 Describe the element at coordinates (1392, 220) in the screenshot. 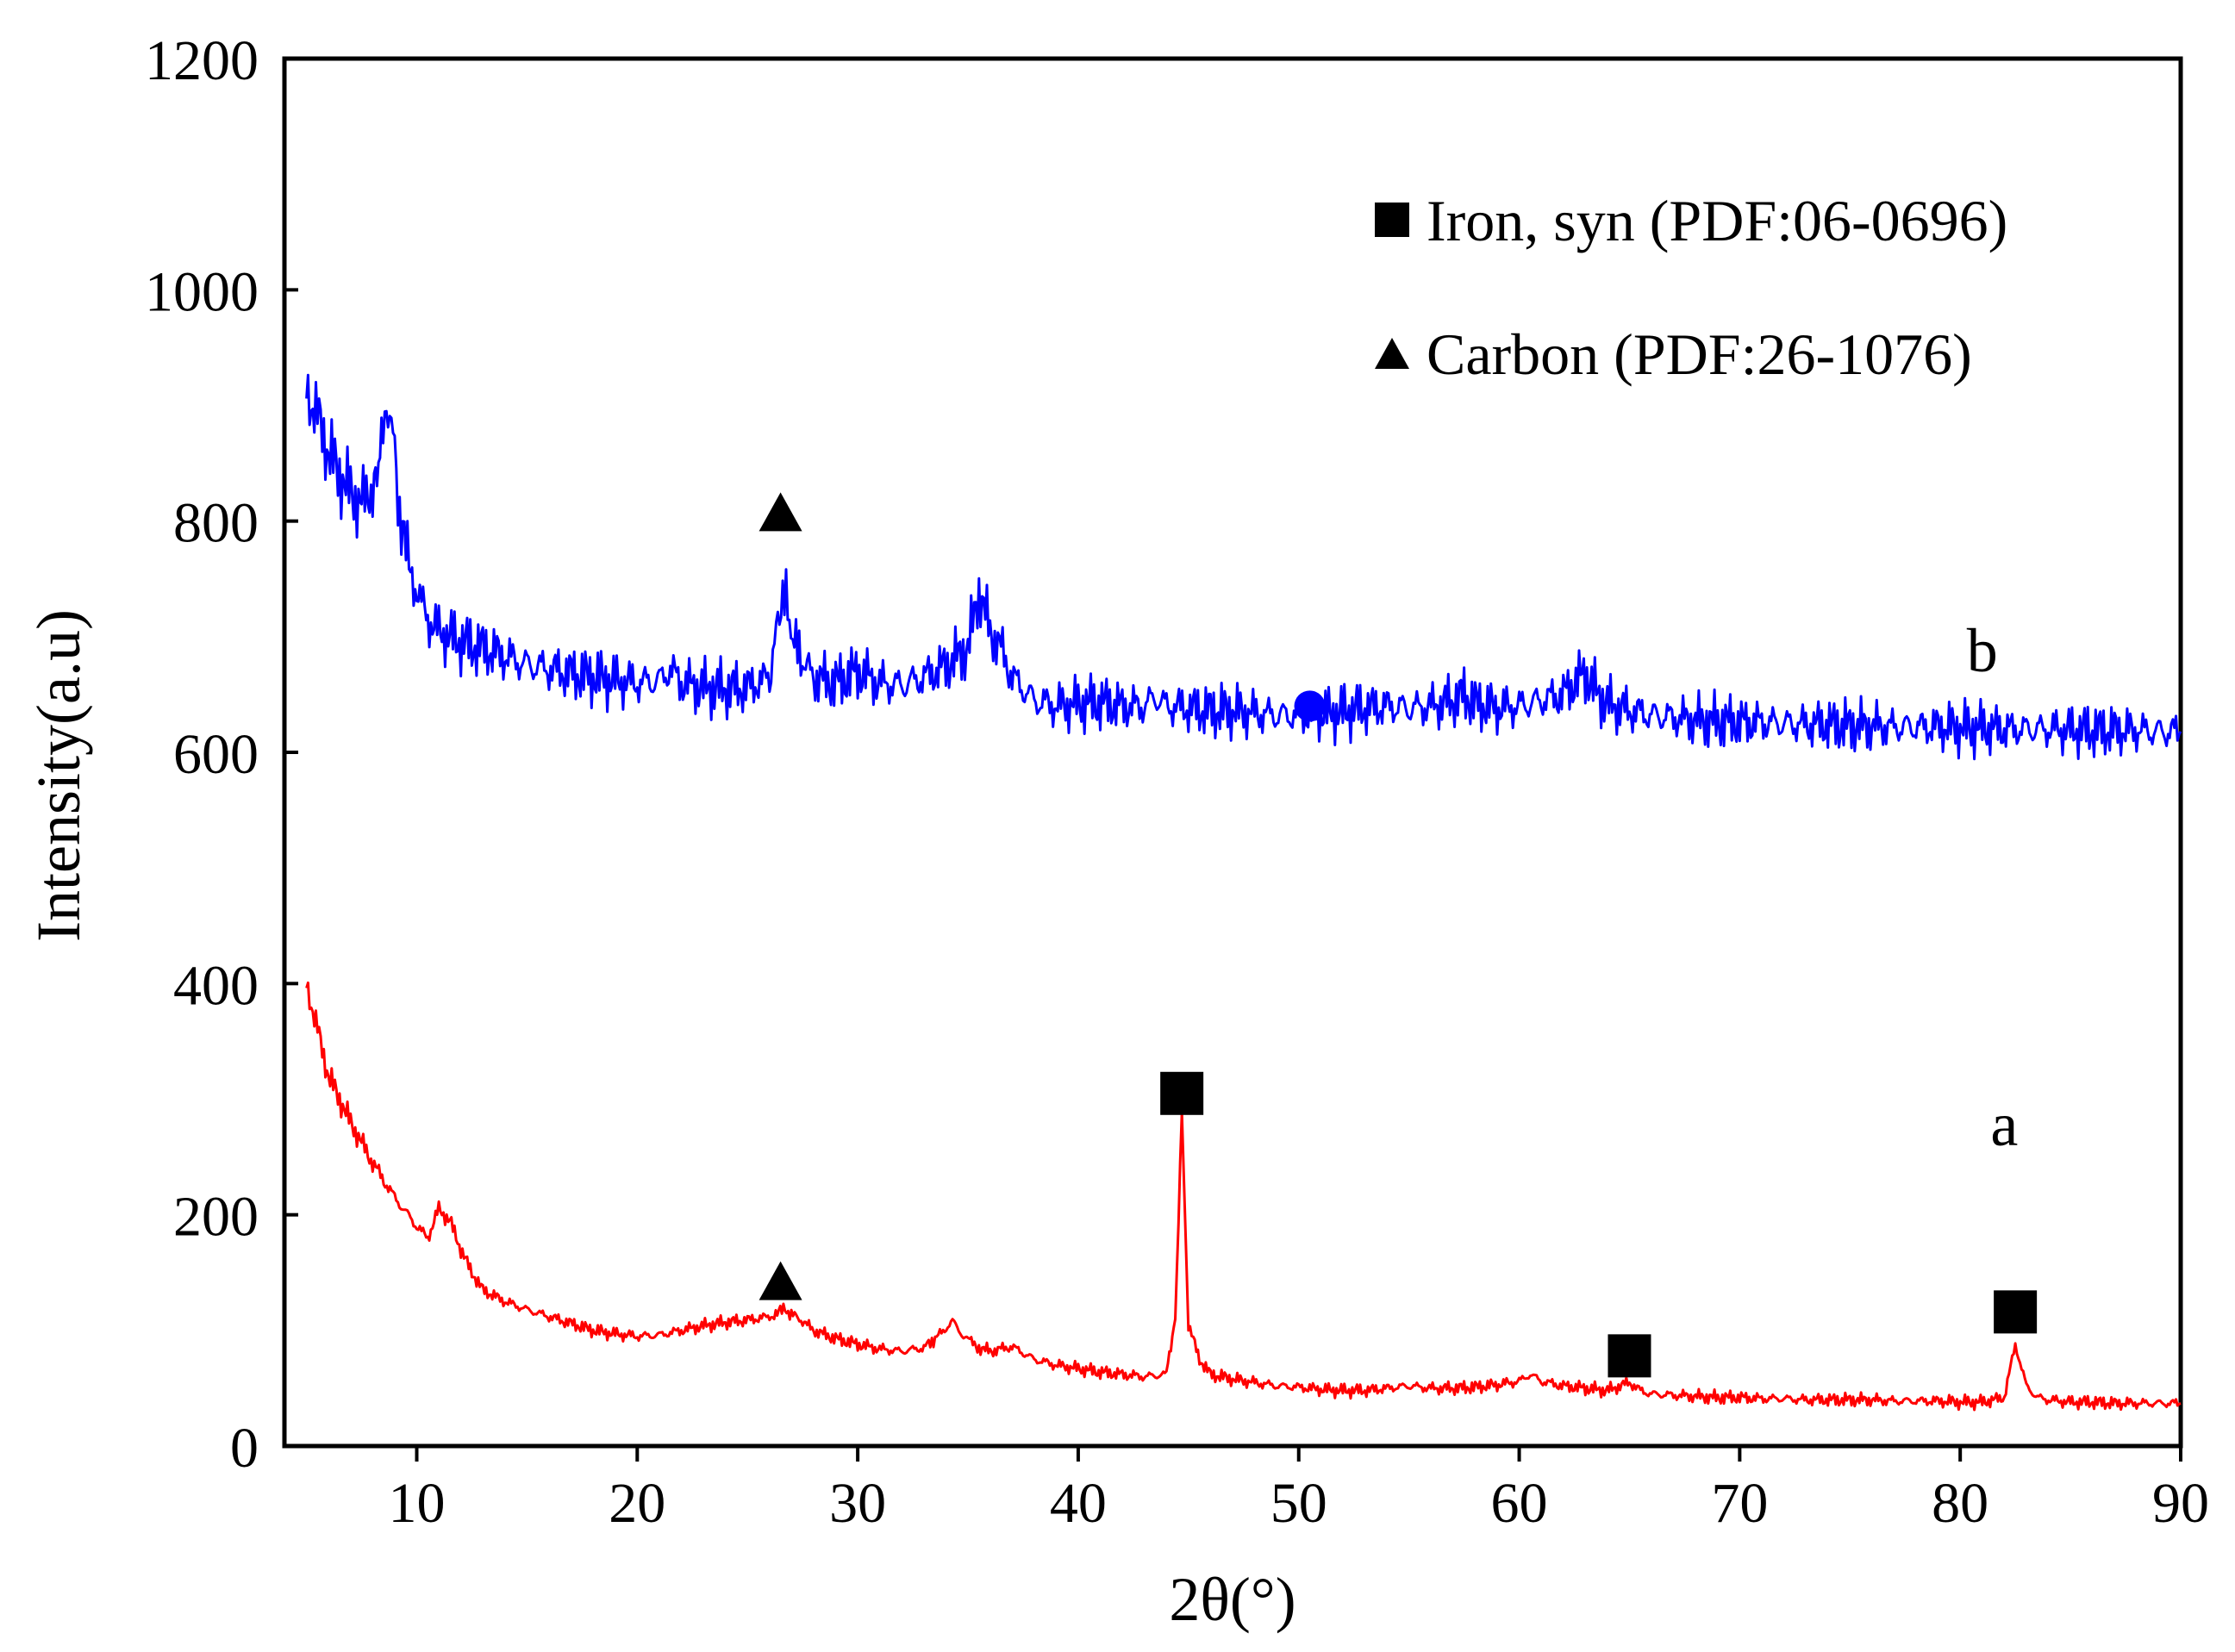

I see `legend-square-icon` at that location.